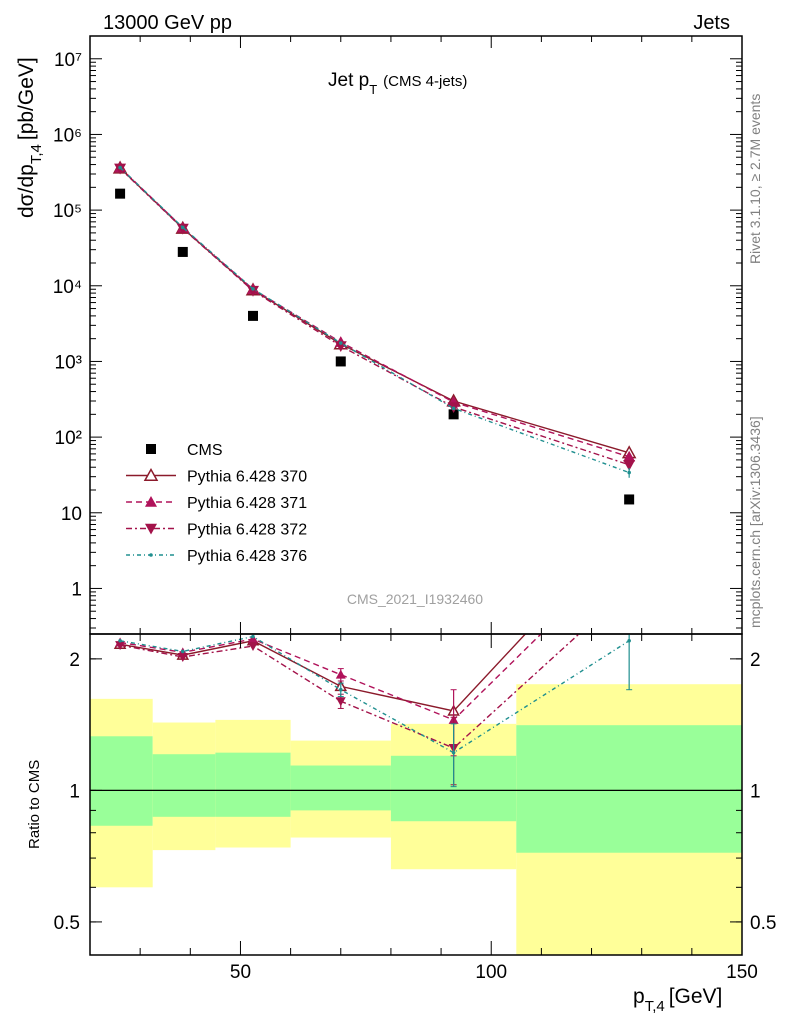 This screenshot has height=1029, width=786. What do you see at coordinates (67, 923) in the screenshot?
I see `ratio-ytick-label-left: 0.5` at bounding box center [67, 923].